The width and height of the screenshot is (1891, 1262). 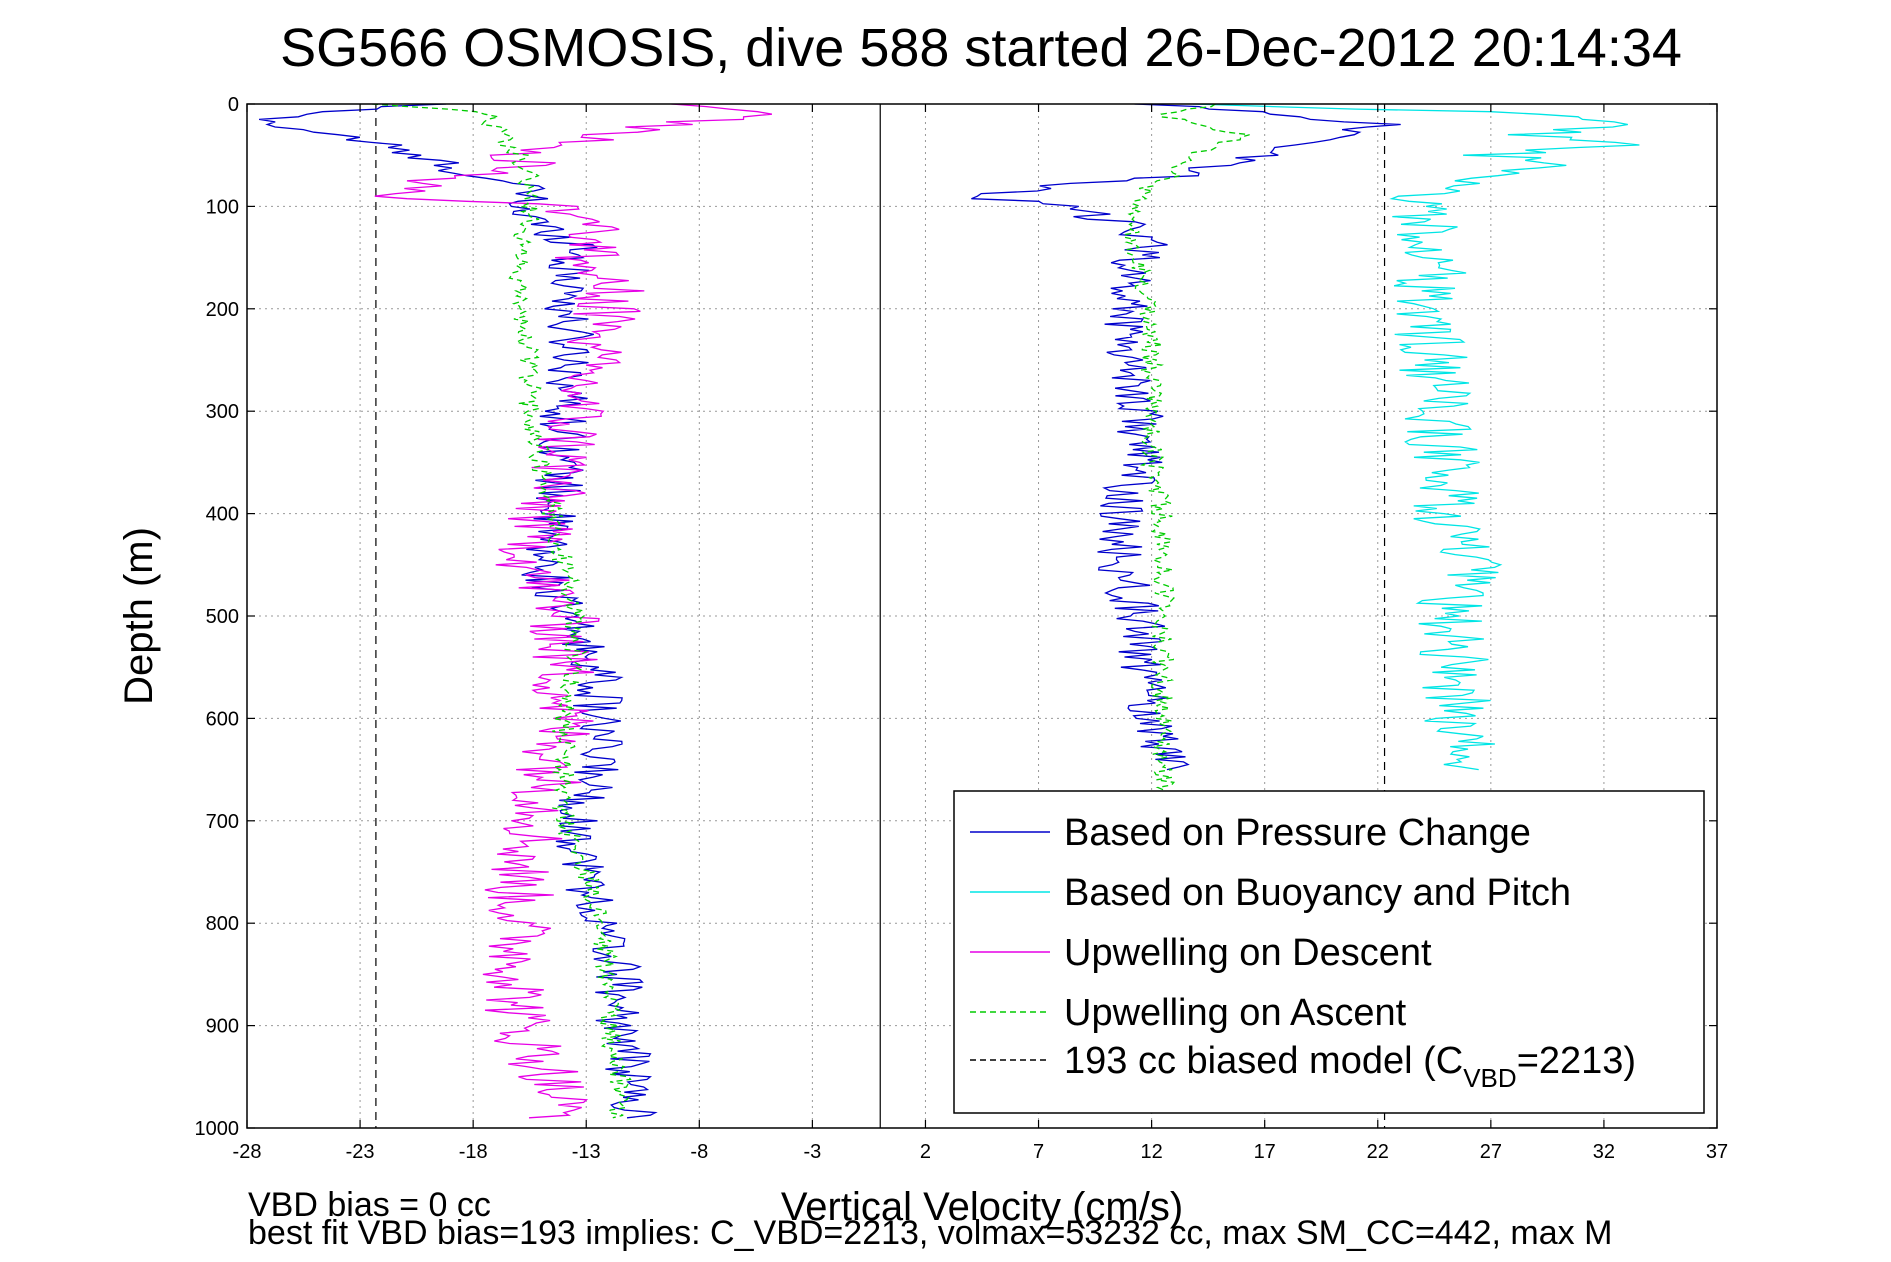 I want to click on x-tick-label: 32, so click(x=1604, y=1152).